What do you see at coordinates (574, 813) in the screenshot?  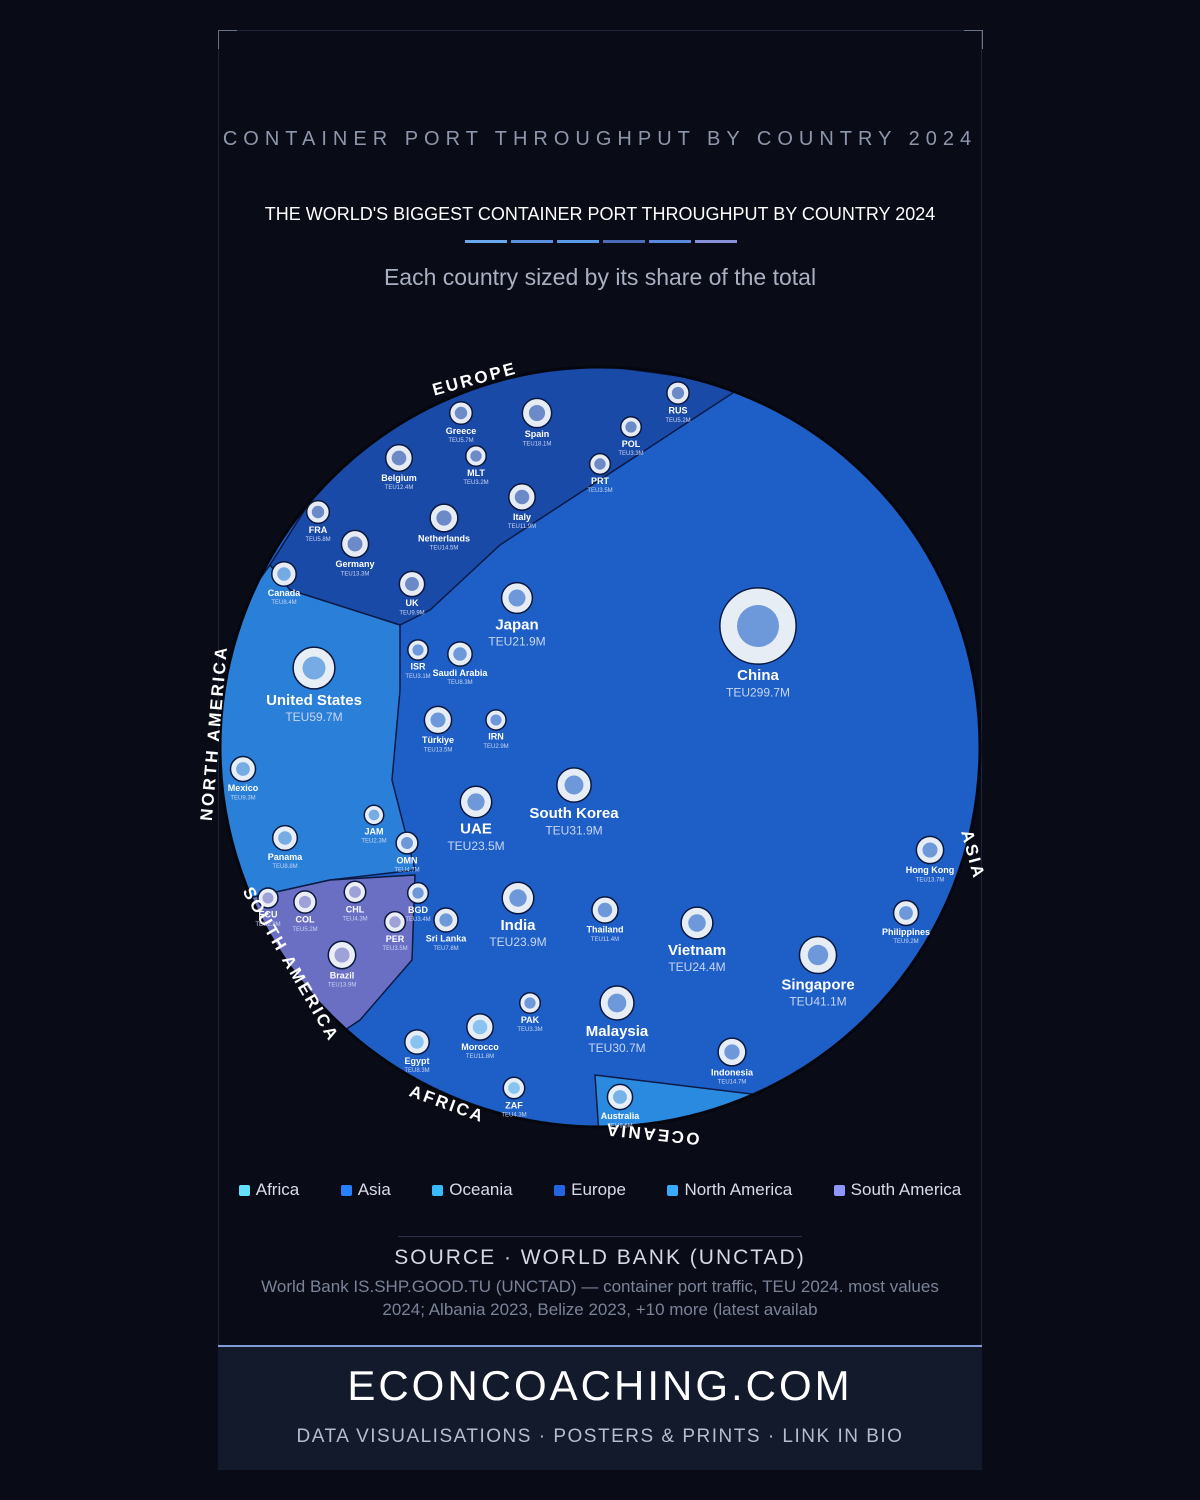 I see `country-name: South Korea` at bounding box center [574, 813].